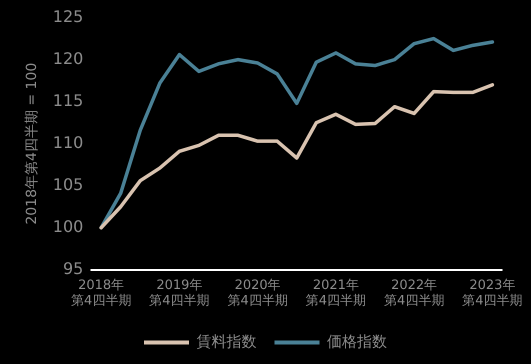 The height and width of the screenshot is (364, 531). I want to click on y-tick-label: 115, so click(68, 100).